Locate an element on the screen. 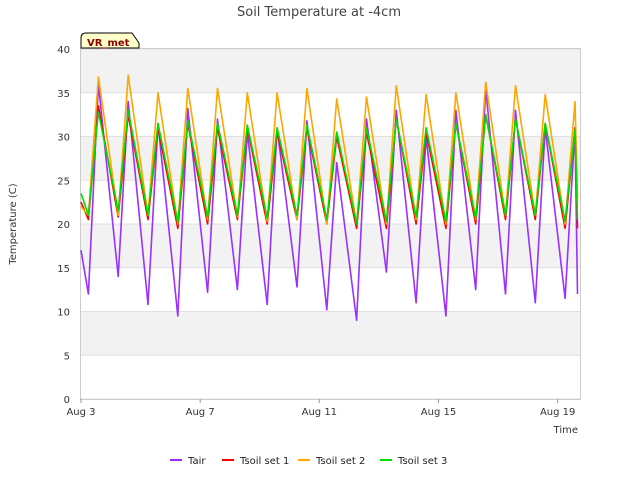 The width and height of the screenshot is (640, 480). y-tick-label: 15 is located at coordinates (63, 269).